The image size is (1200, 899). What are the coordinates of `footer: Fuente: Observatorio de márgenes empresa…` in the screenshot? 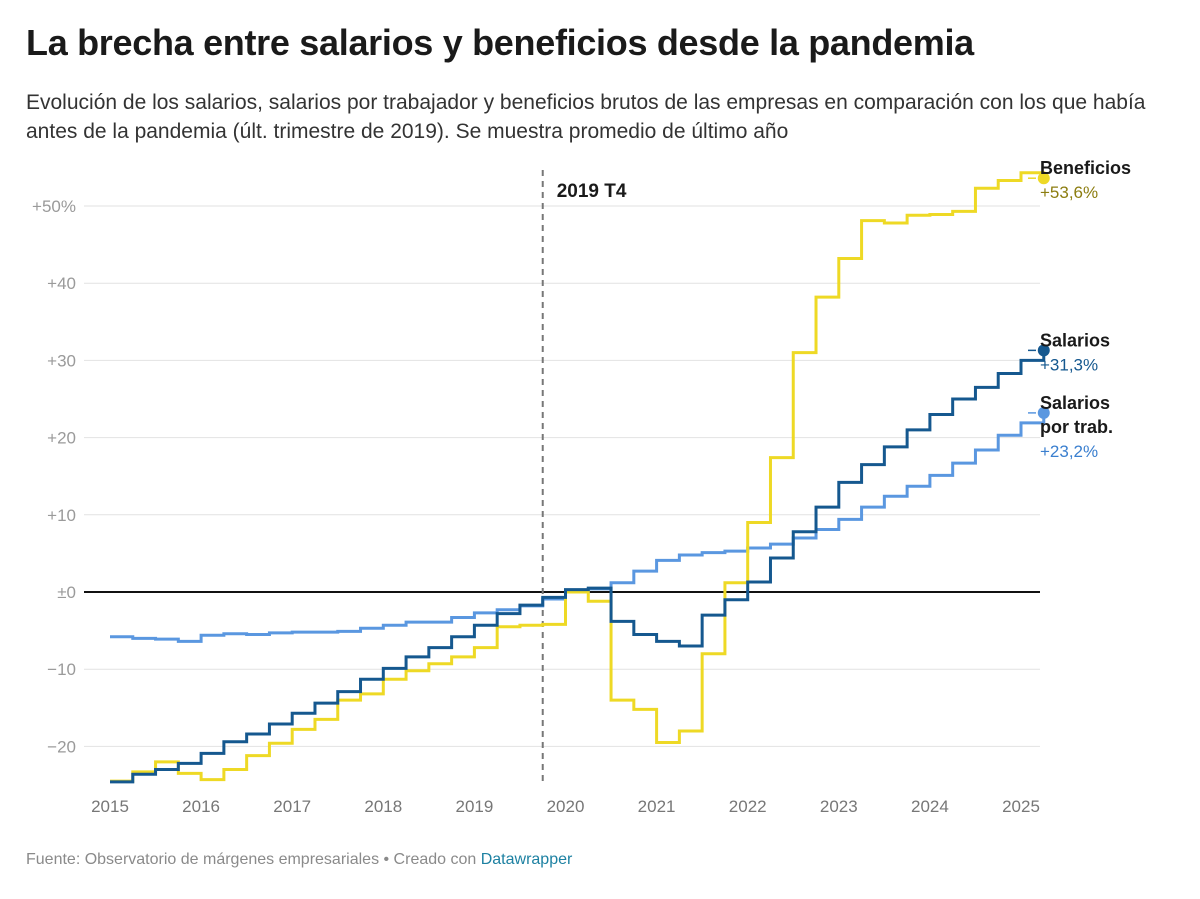 It's located at (299, 860).